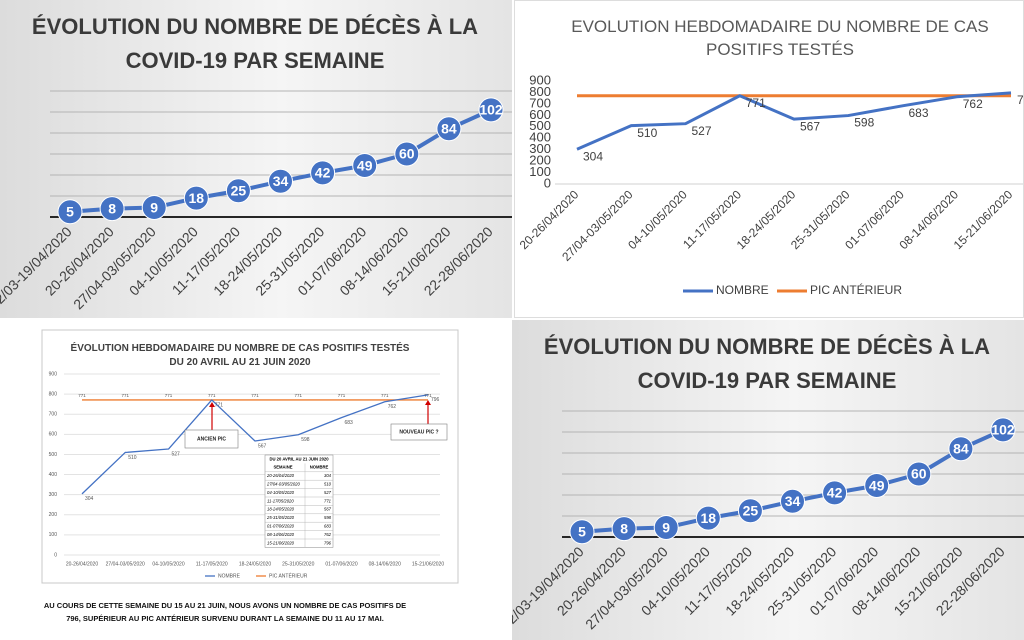 This screenshot has width=1024, height=640. What do you see at coordinates (328, 484) in the screenshot?
I see `table-cell: 510` at bounding box center [328, 484].